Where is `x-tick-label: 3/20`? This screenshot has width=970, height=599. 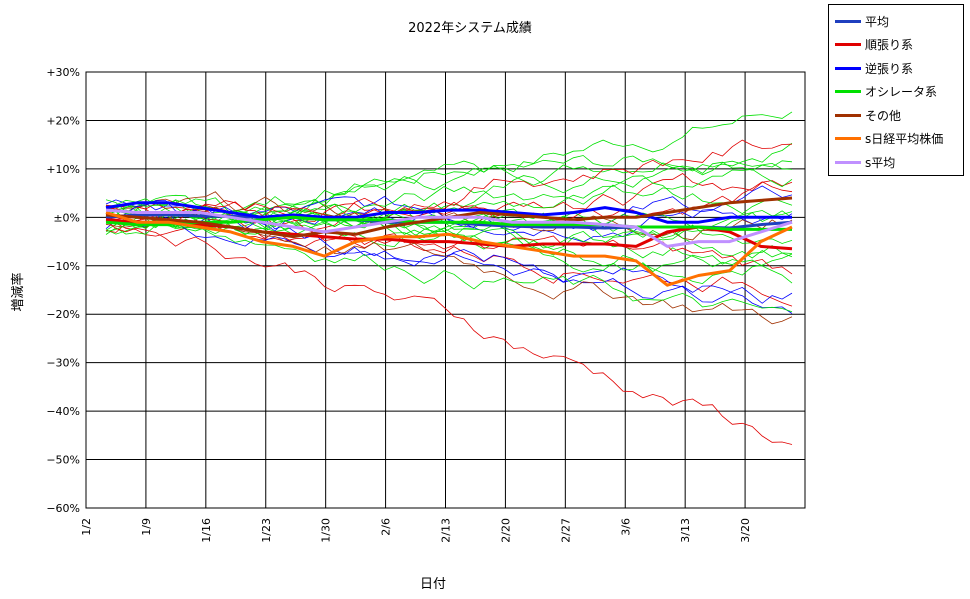 x-tick-label: 3/20 is located at coordinates (745, 530).